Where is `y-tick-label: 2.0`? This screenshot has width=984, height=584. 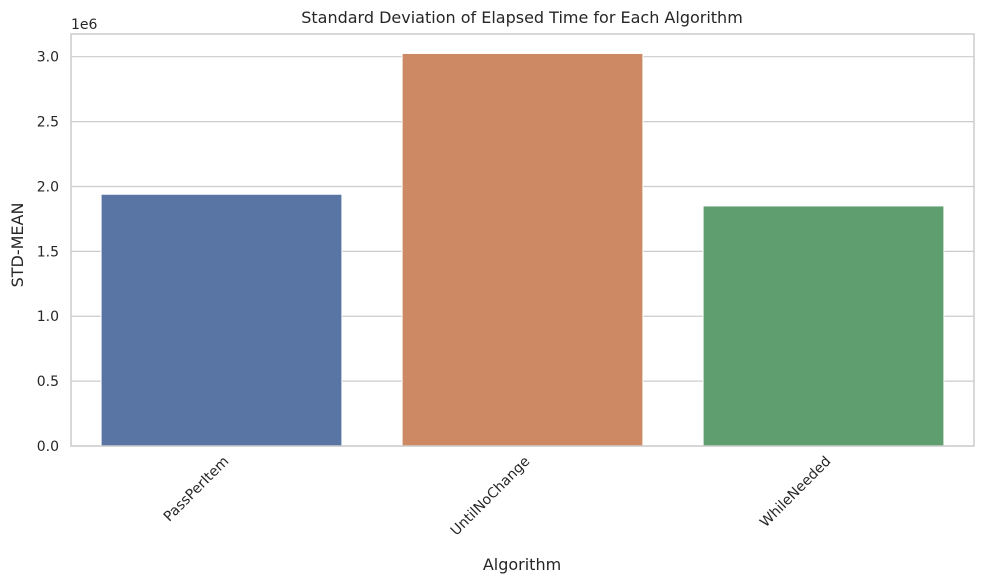
y-tick-label: 2.0 is located at coordinates (48, 187).